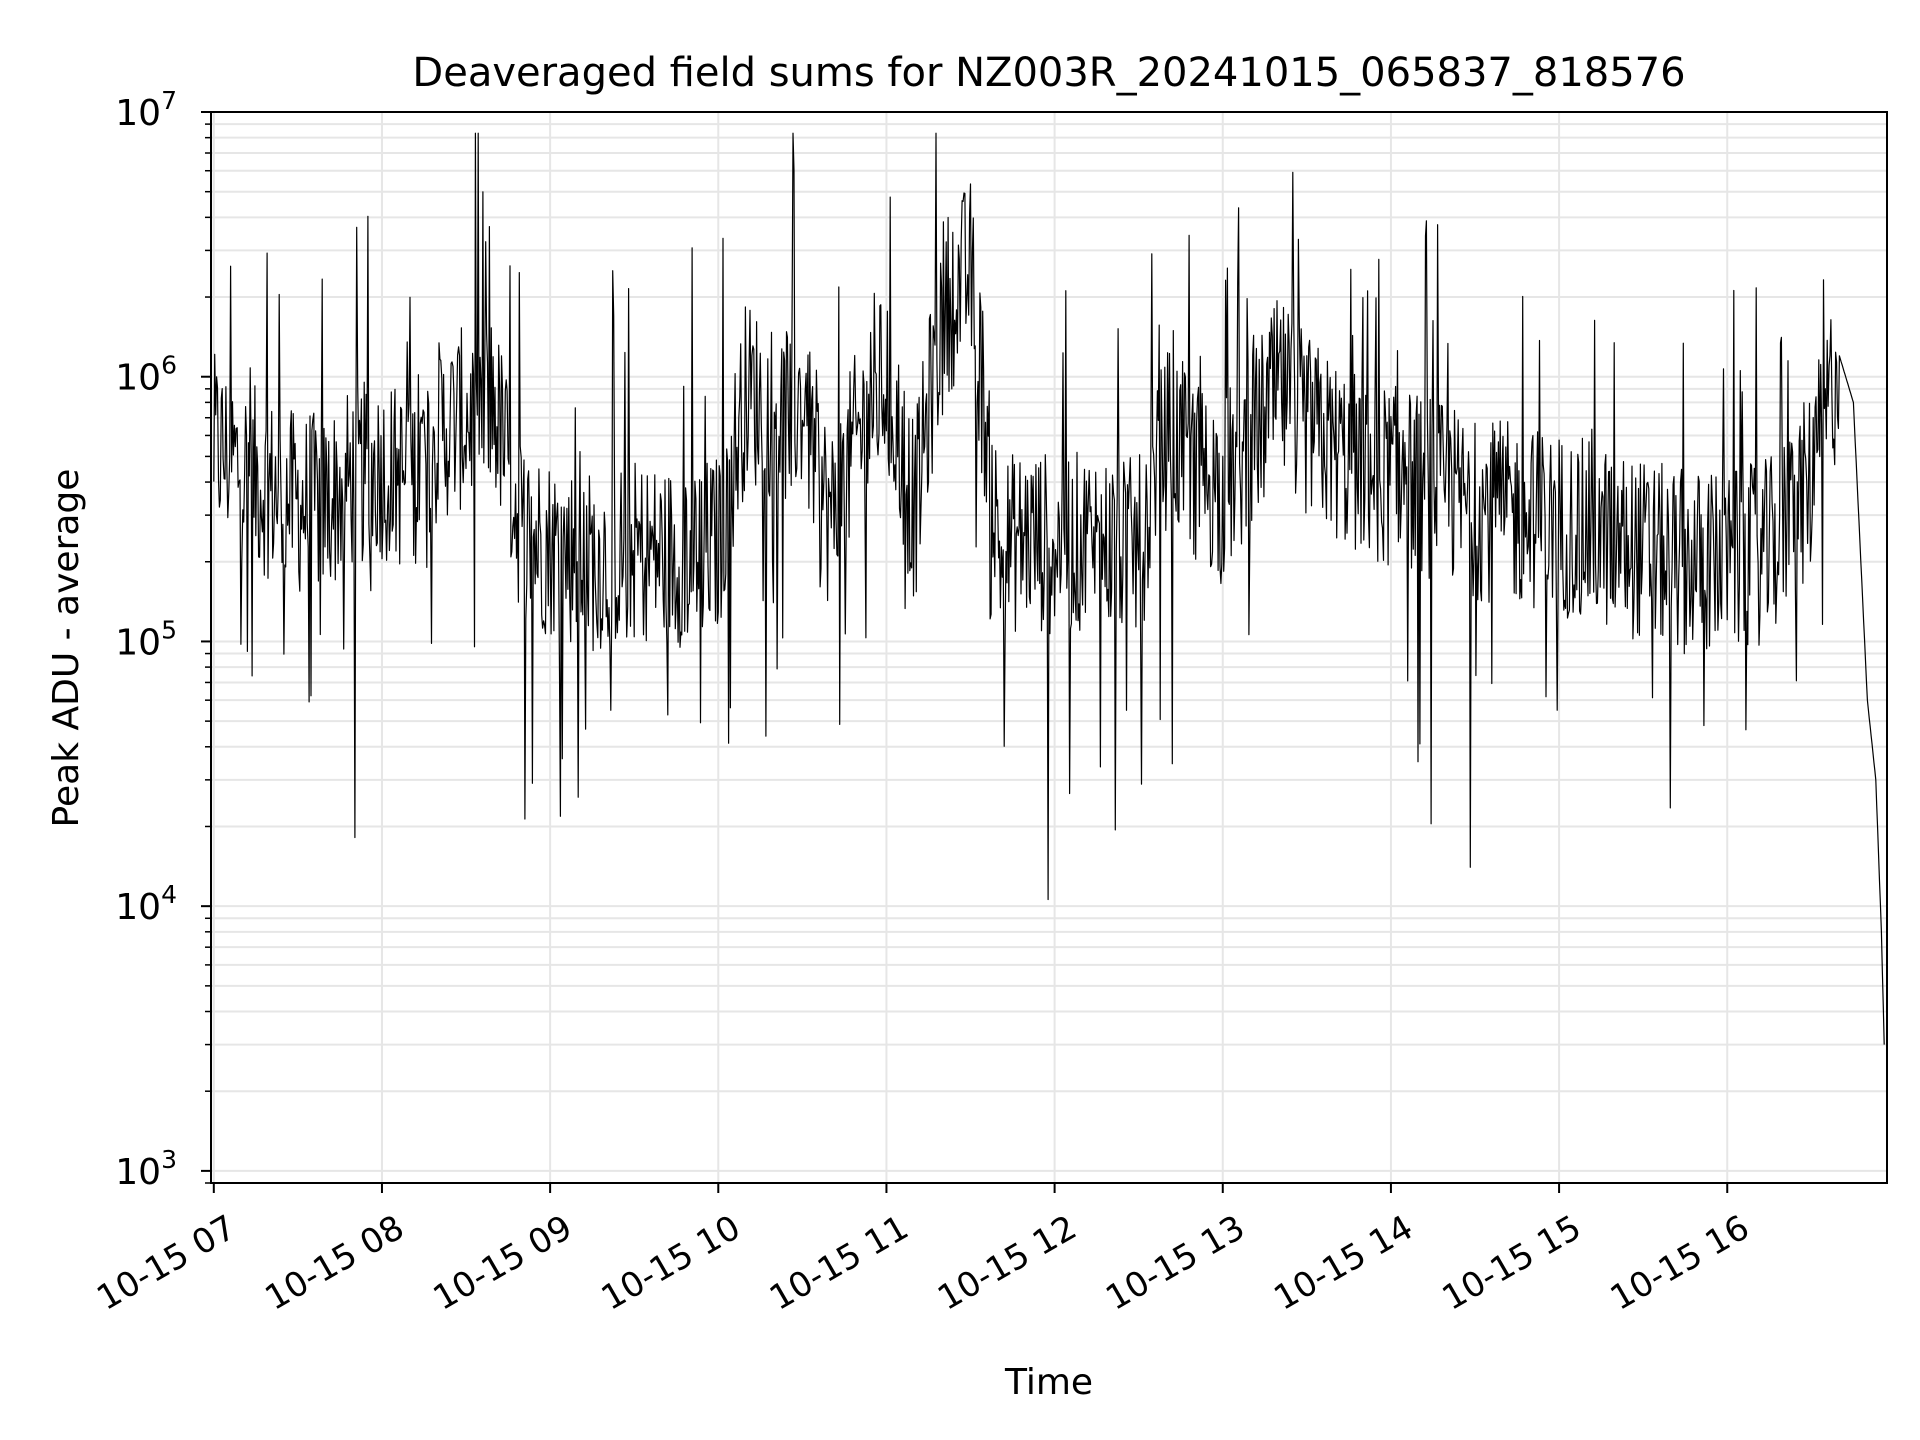 This screenshot has height=1440, width=1920. I want to click on y-tick-label: 10³, so click(146, 1169).